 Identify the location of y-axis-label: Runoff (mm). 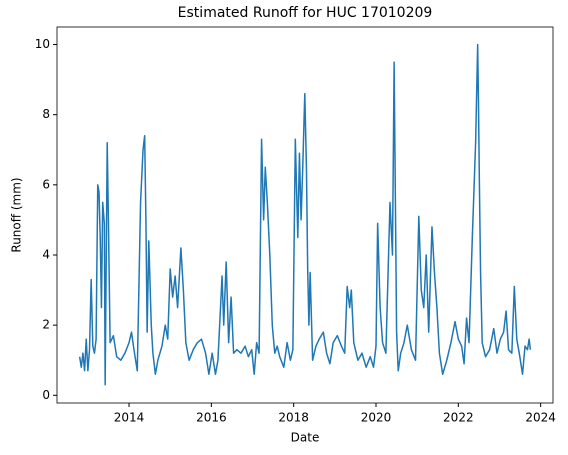
(17, 214).